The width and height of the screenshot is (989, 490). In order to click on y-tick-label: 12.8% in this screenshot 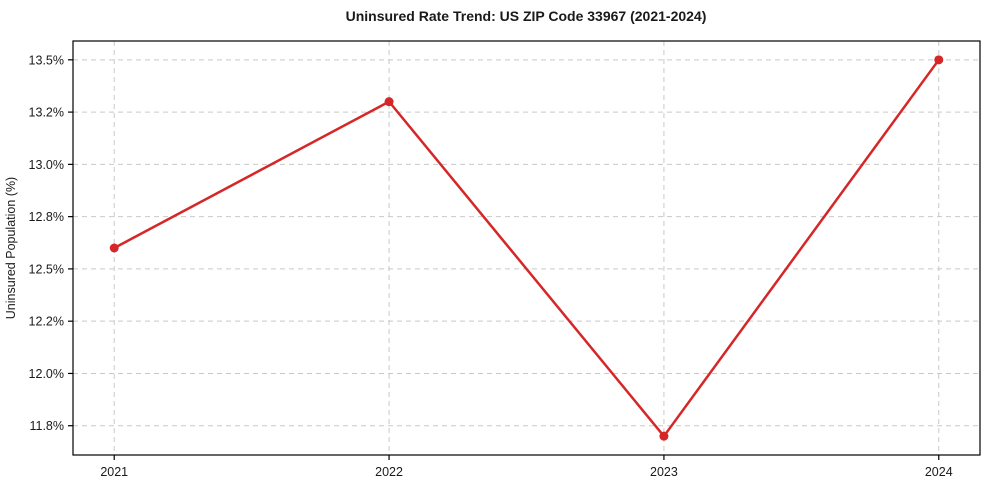, I will do `click(46, 217)`.